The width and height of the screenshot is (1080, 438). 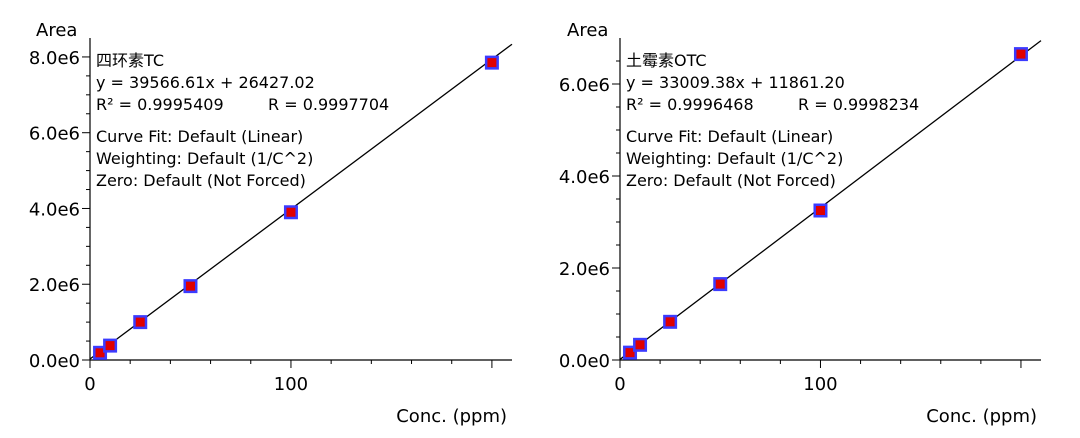 I want to click on regression-equation: y = 33009.38x + 11861.20, so click(x=735, y=82).